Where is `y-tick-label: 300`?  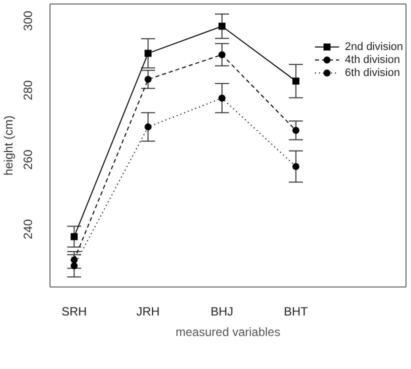
y-tick-label: 300 is located at coordinates (28, 20).